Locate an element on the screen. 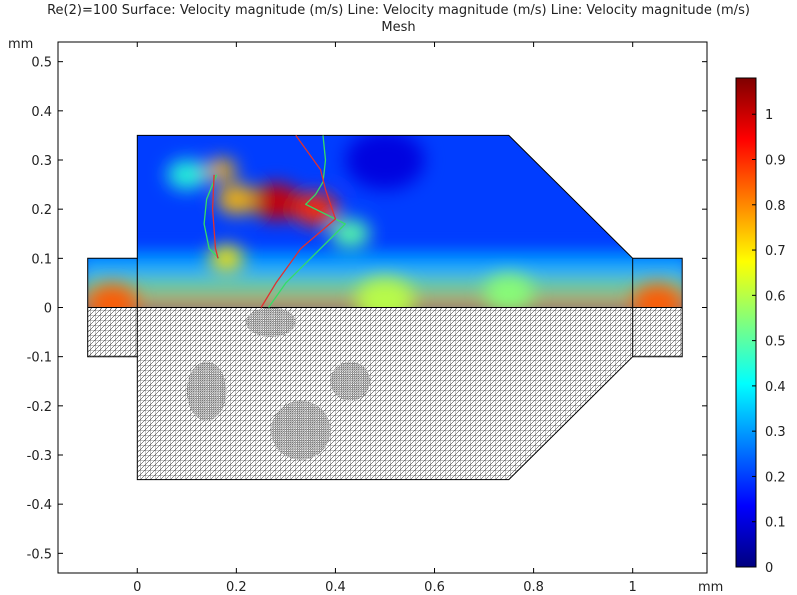 Image resolution: width=797 pixels, height=595 pixels. colorbar-tick-label: 0.3 is located at coordinates (775, 432).